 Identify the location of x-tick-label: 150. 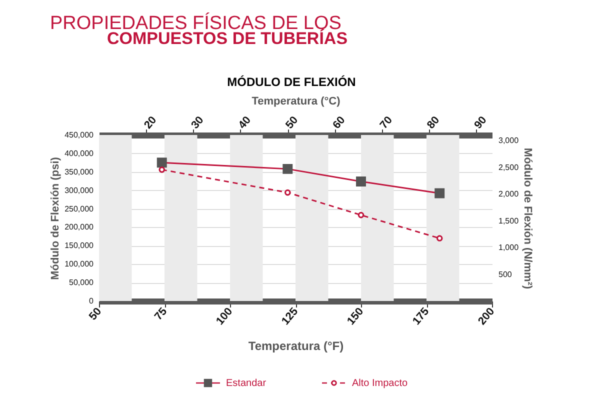
(355, 317).